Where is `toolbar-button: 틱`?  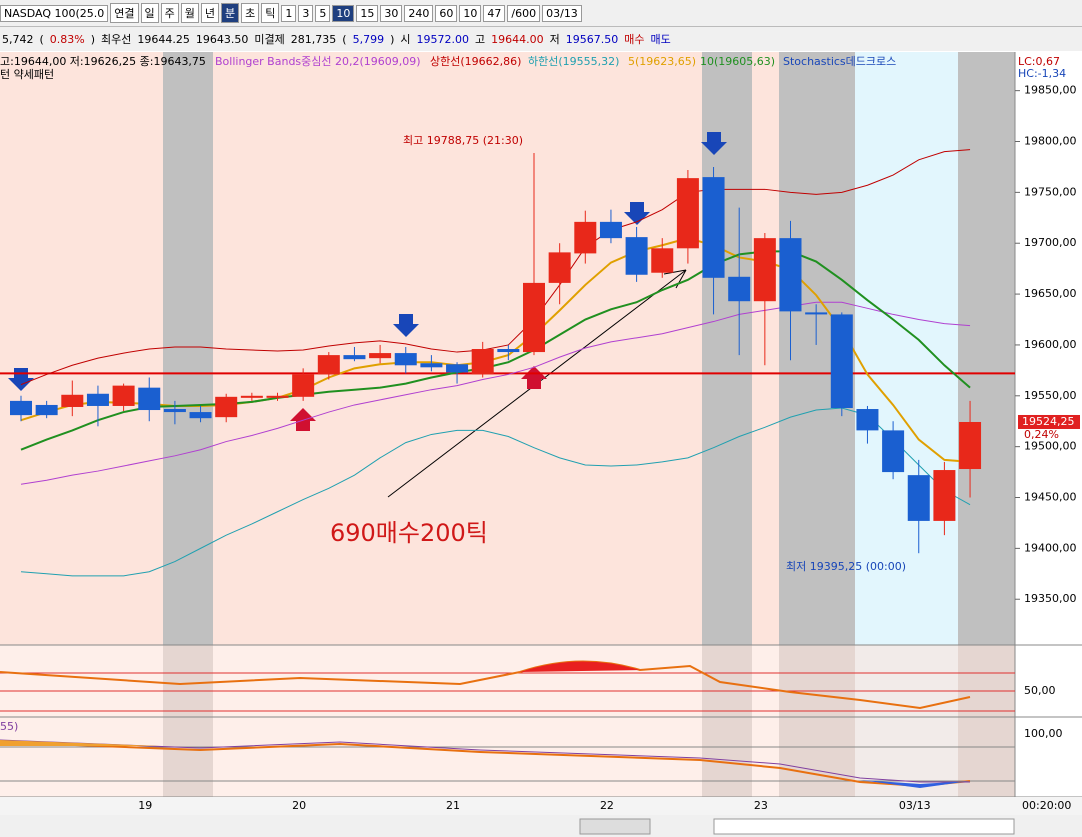 toolbar-button: 틱 is located at coordinates (270, 13).